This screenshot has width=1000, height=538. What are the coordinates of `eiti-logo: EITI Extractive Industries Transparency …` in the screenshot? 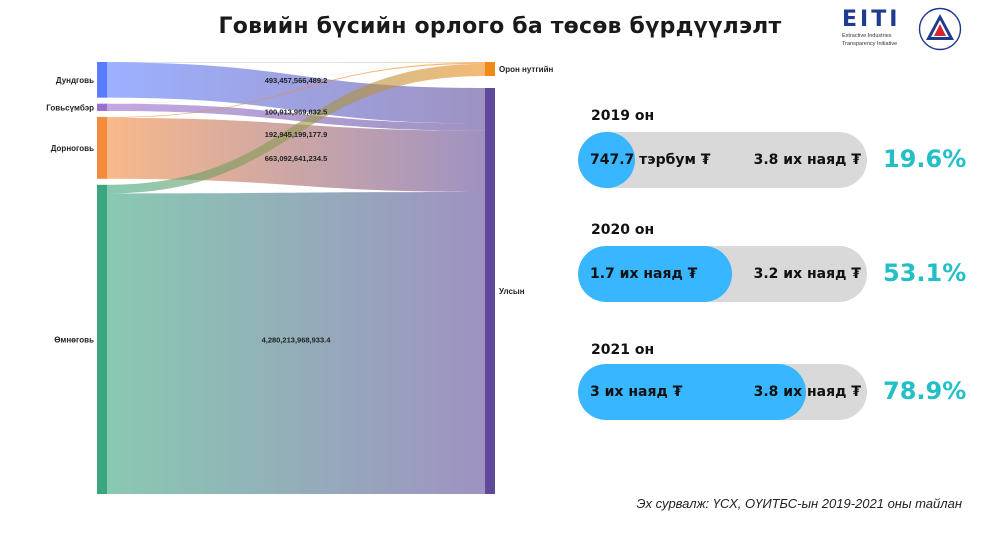 It's located at (877, 30).